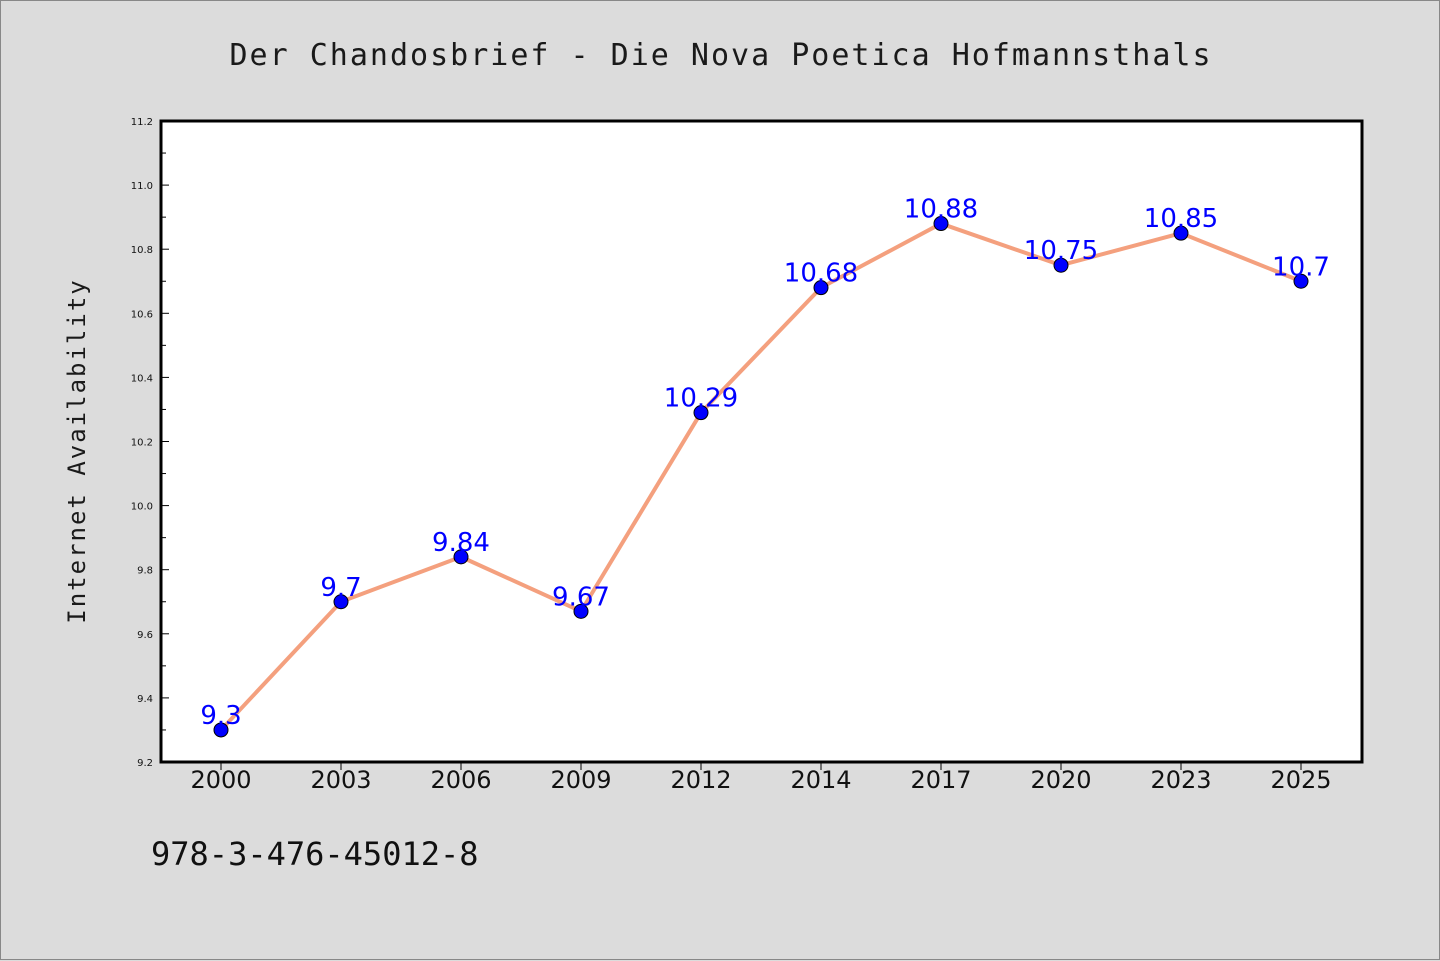  I want to click on x-tick-label: 2023, so click(1180, 780).